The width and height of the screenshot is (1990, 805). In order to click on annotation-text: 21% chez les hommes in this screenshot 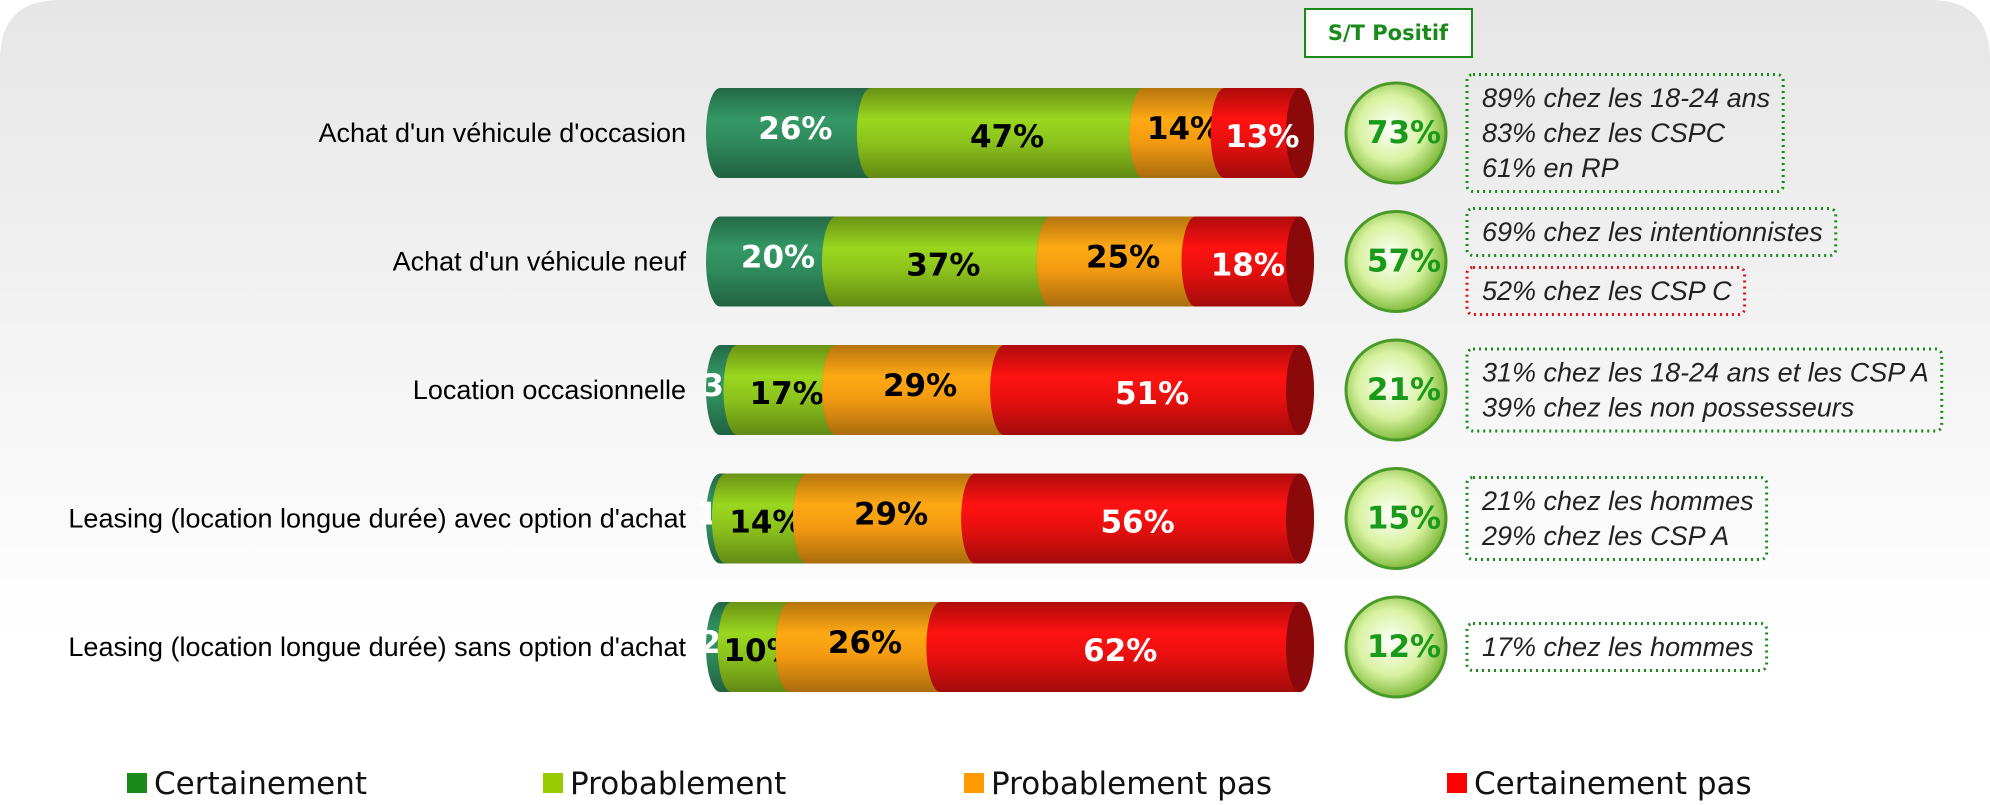, I will do `click(1617, 501)`.